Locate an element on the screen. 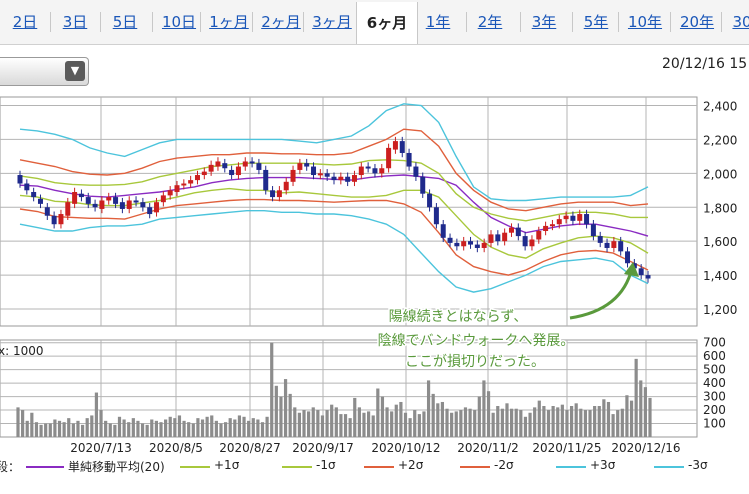 The width and height of the screenshot is (749, 494). tab-6: 3ヶ月 is located at coordinates (332, 22).